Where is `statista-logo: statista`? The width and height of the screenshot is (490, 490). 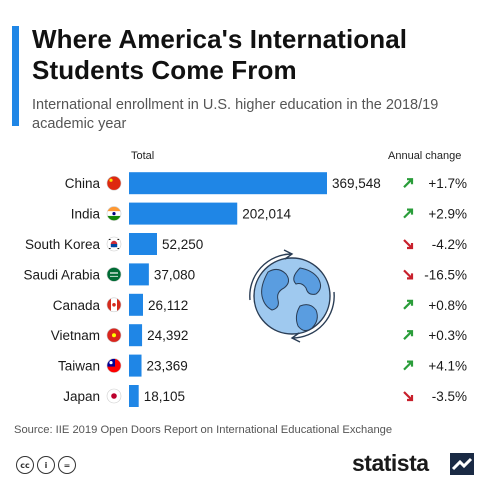
statista-logo: statista is located at coordinates (390, 463).